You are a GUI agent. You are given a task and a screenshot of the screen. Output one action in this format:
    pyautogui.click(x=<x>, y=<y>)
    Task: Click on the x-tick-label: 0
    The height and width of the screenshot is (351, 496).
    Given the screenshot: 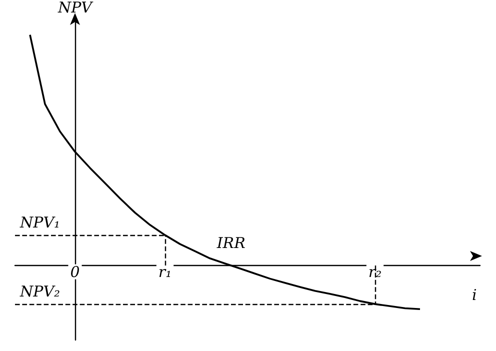 What is the action you would take?
    pyautogui.click(x=75, y=271)
    